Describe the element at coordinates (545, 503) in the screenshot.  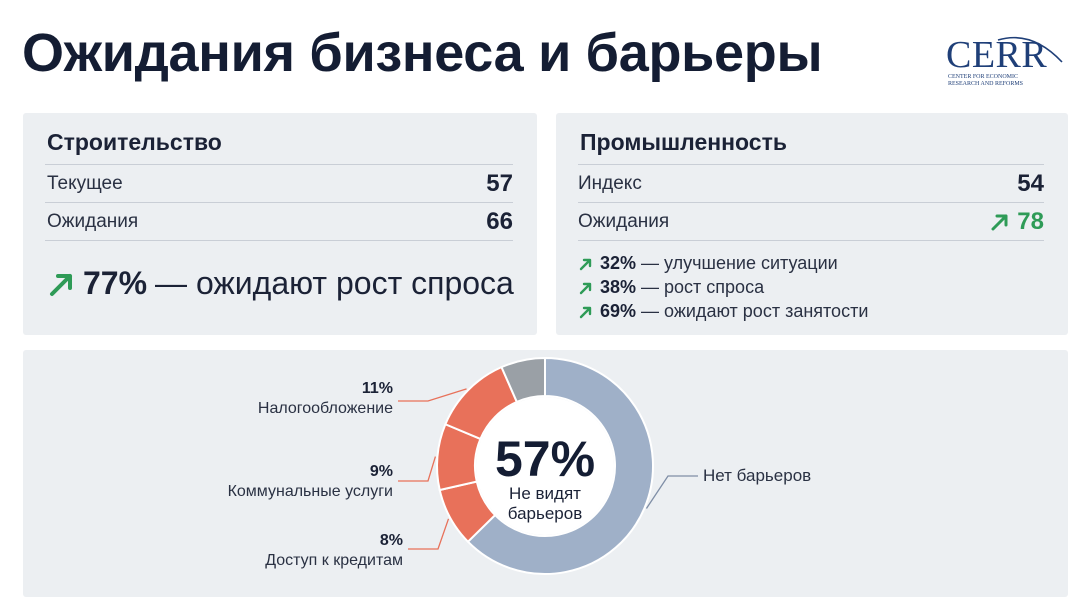
I see `donut-center-label: Не видят барьеров` at that location.